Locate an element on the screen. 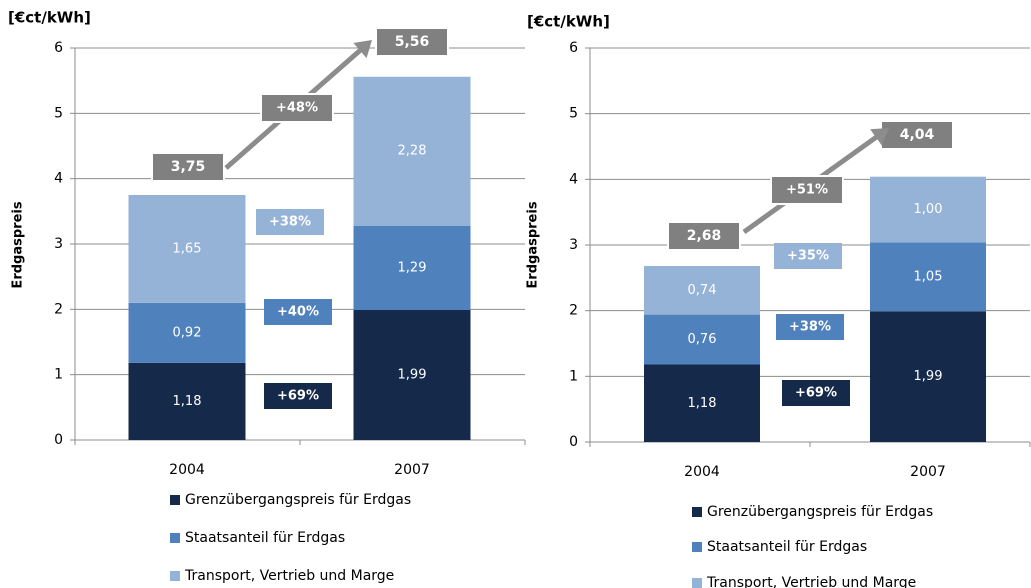 The height and width of the screenshot is (588, 1031). data-label: 1,05 is located at coordinates (928, 276).